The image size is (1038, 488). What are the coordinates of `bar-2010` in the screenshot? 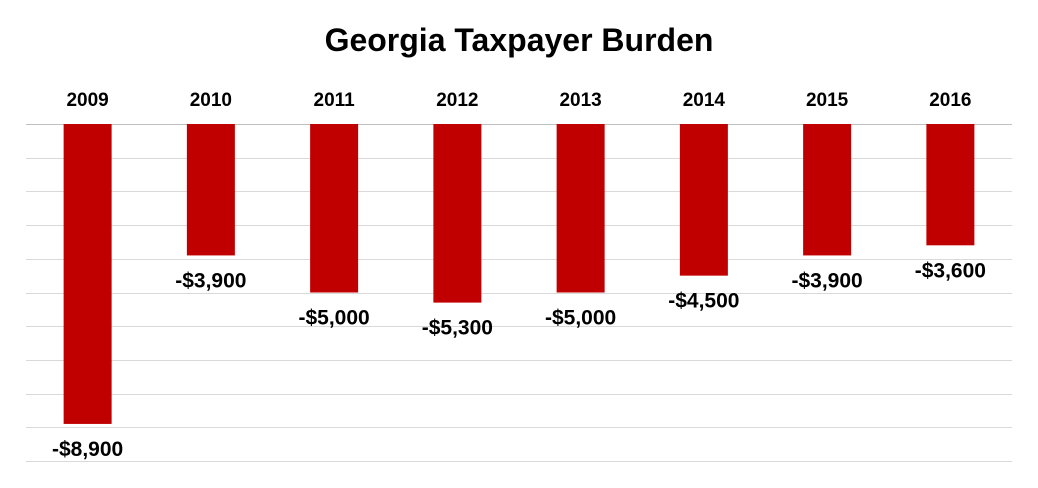 It's located at (210, 190).